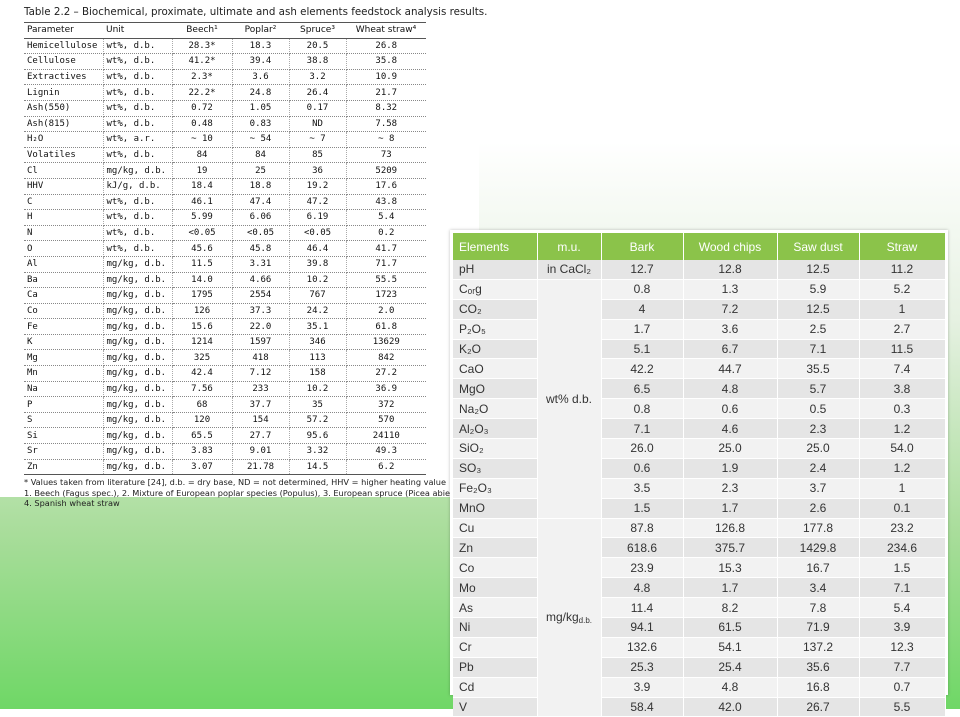  Describe the element at coordinates (64, 436) in the screenshot. I see `table-cell: Si` at that location.